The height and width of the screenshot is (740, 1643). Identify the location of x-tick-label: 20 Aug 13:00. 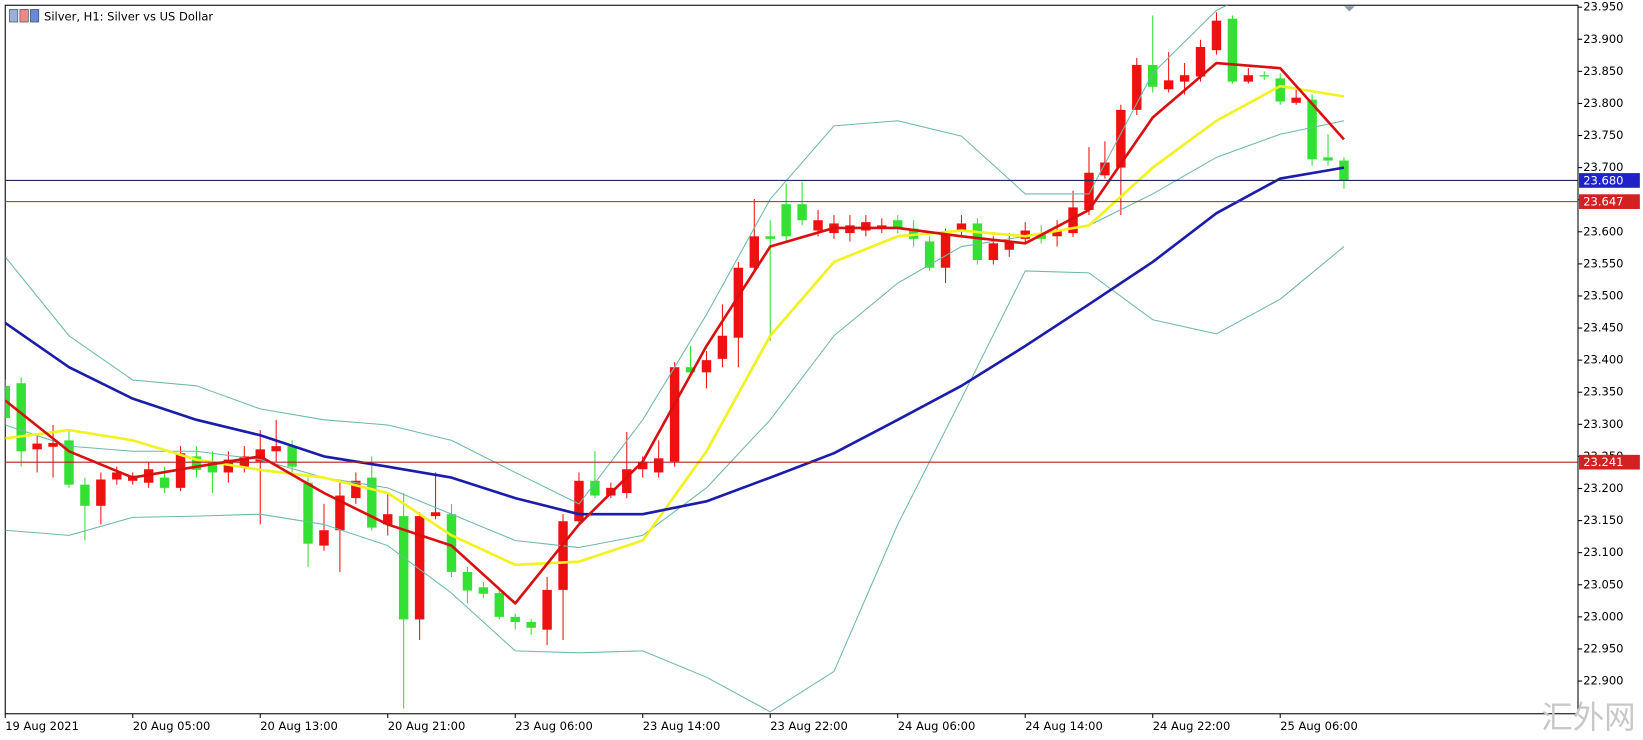
(299, 726).